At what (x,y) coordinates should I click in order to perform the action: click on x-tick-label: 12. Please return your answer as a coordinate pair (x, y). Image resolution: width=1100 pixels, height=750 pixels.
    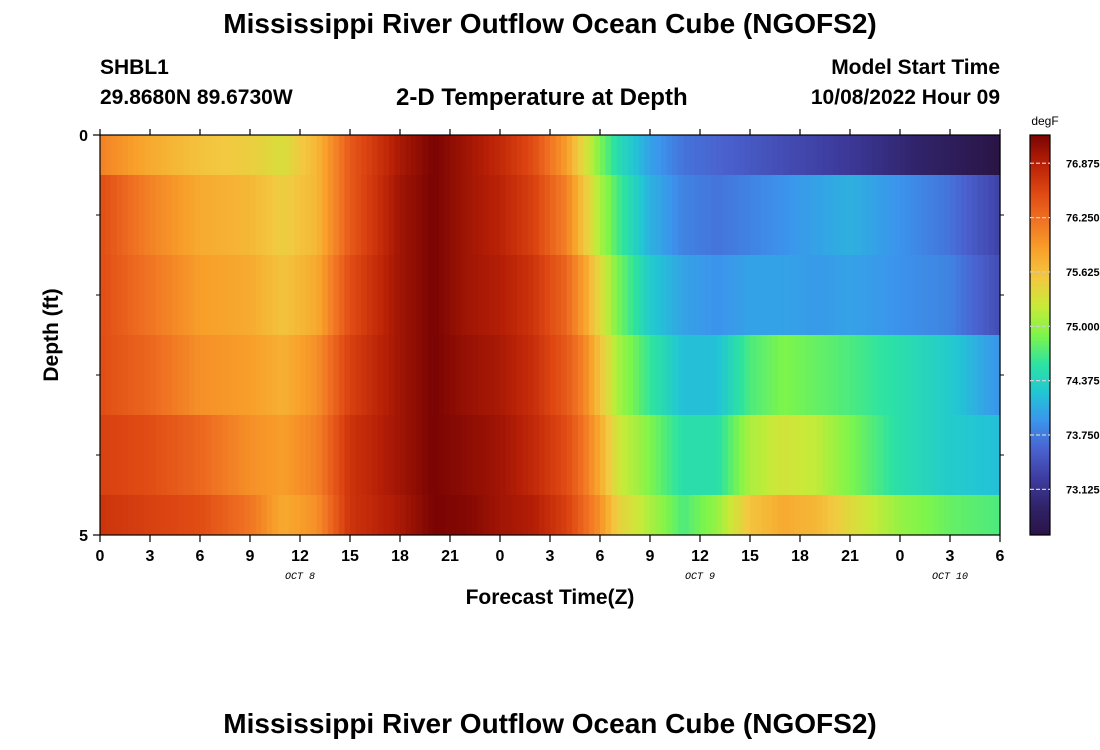
    Looking at the image, I should click on (300, 556).